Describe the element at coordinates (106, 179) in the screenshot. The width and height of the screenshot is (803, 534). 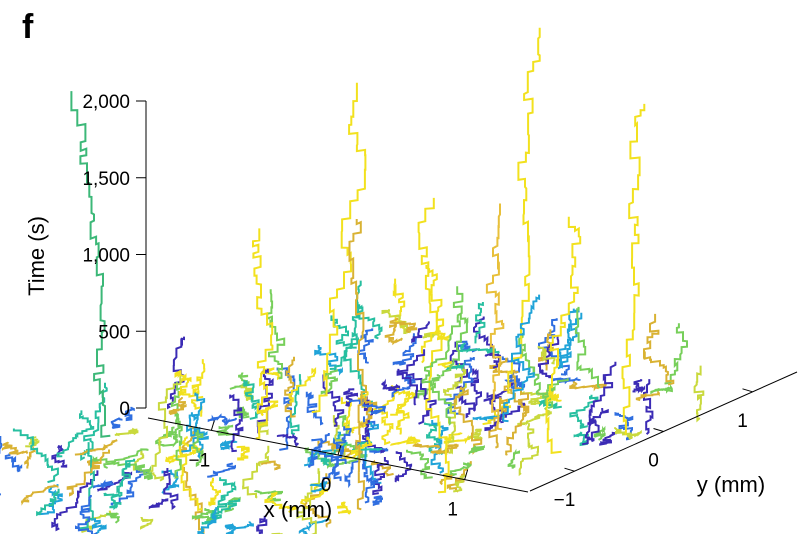
I see `z-tick-label: 1,500` at that location.